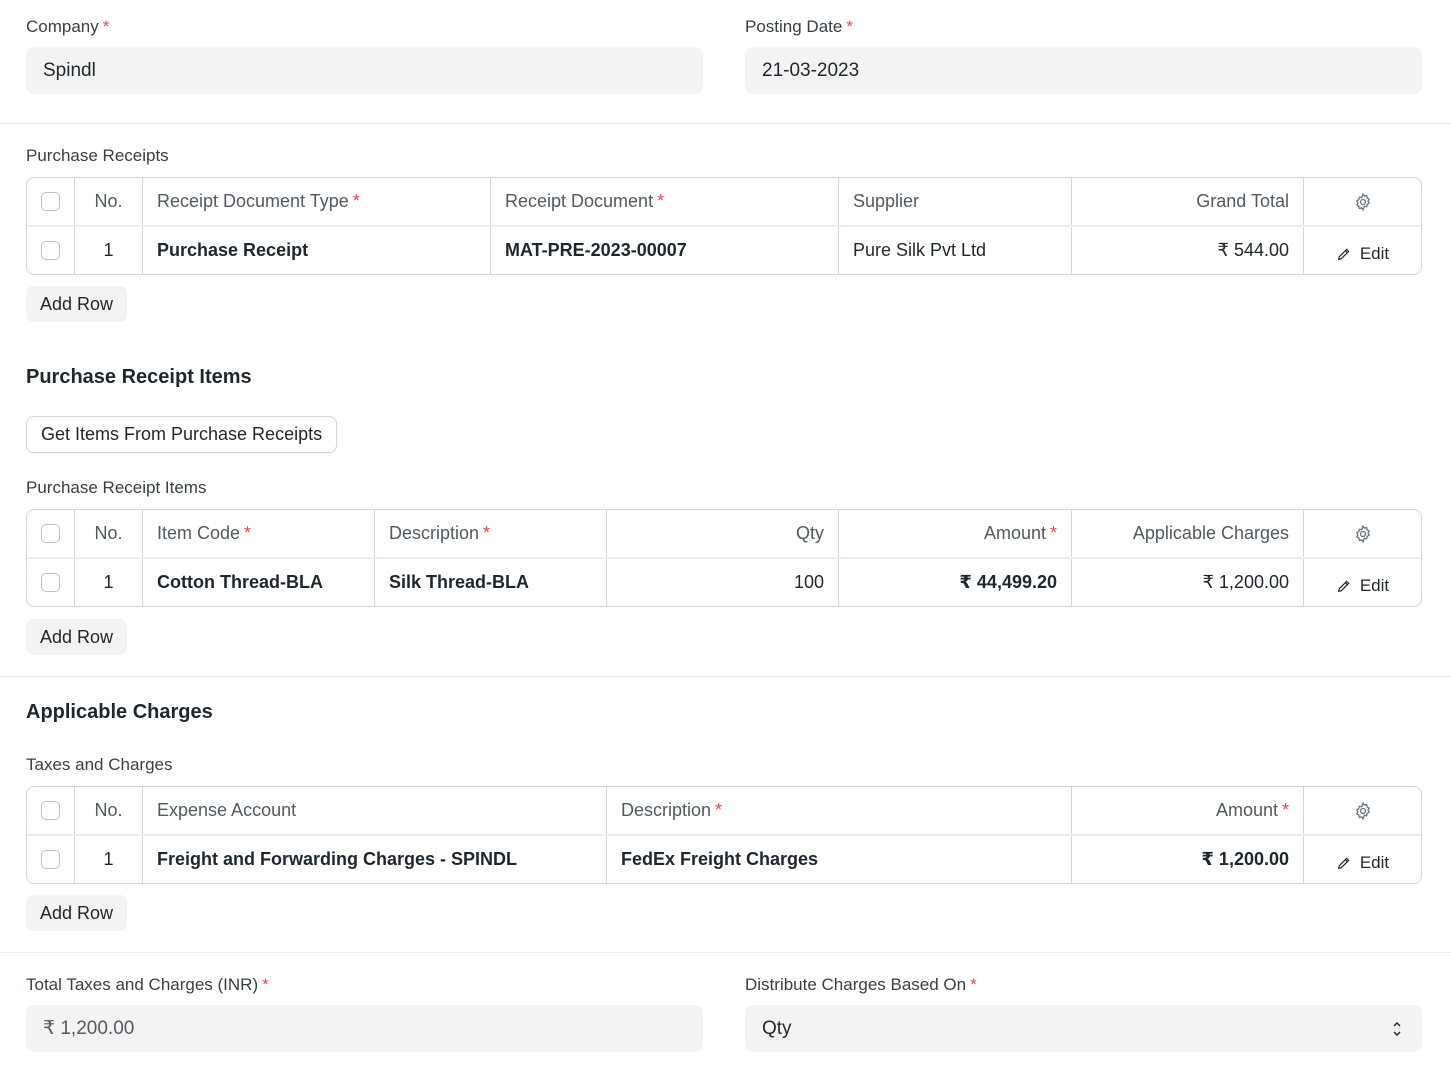  Describe the element at coordinates (364, 1028) in the screenshot. I see `total-taxes-field: ₹ 1,200.00` at that location.